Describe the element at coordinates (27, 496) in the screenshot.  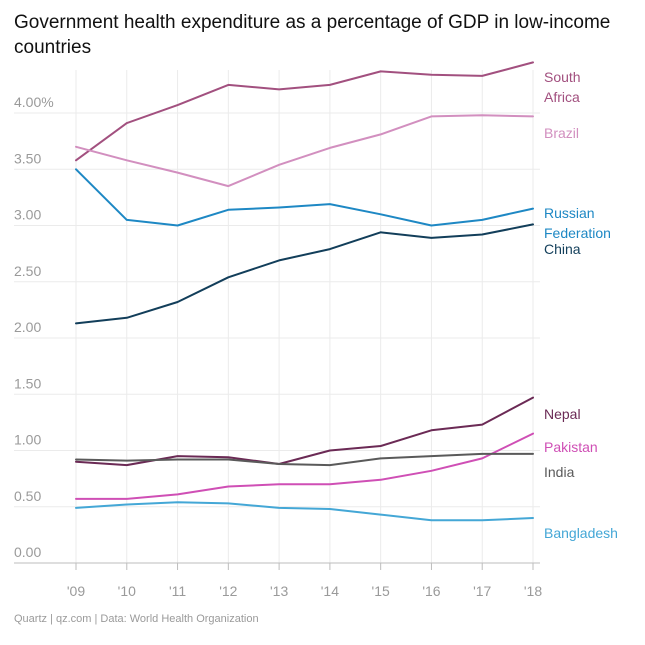
I see `y-tick-label: 0.50` at that location.